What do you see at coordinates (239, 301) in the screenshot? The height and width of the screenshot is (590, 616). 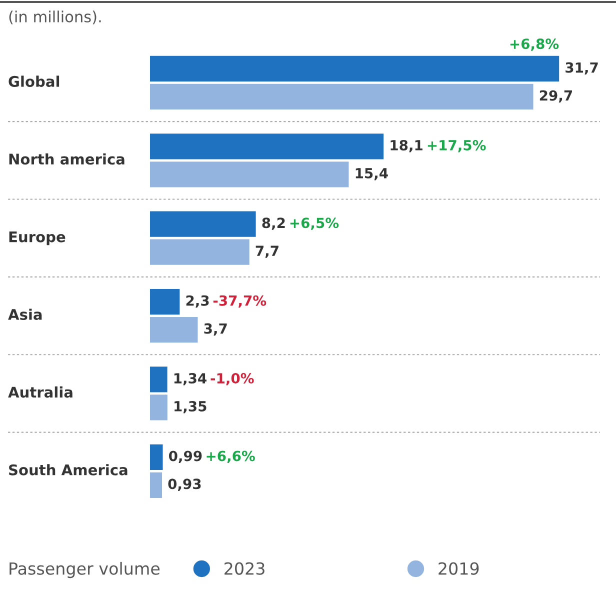 I see `annotation: -37,7%` at bounding box center [239, 301].